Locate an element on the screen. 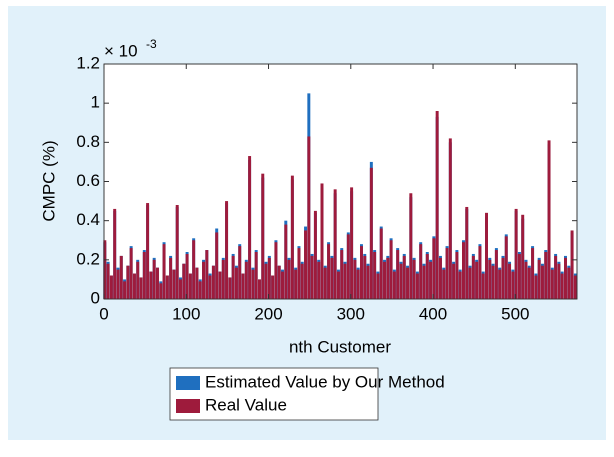 This screenshot has height=457, width=614. y-multiplier: × 10 is located at coordinates (121, 50).